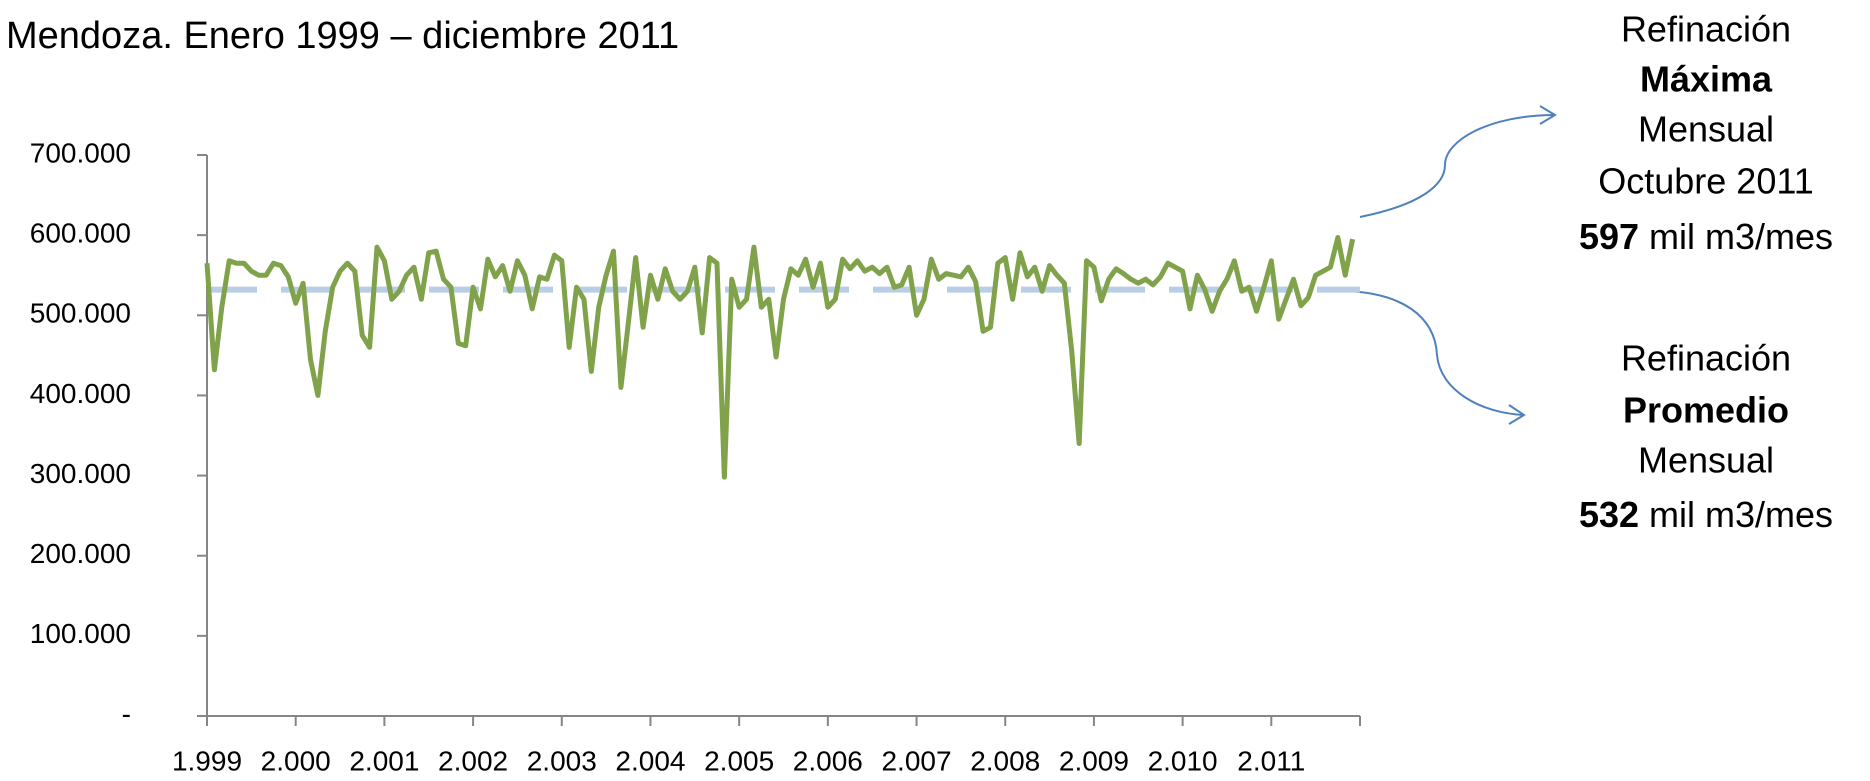  What do you see at coordinates (916, 760) in the screenshot?
I see `x-tick-label: 2.007` at bounding box center [916, 760].